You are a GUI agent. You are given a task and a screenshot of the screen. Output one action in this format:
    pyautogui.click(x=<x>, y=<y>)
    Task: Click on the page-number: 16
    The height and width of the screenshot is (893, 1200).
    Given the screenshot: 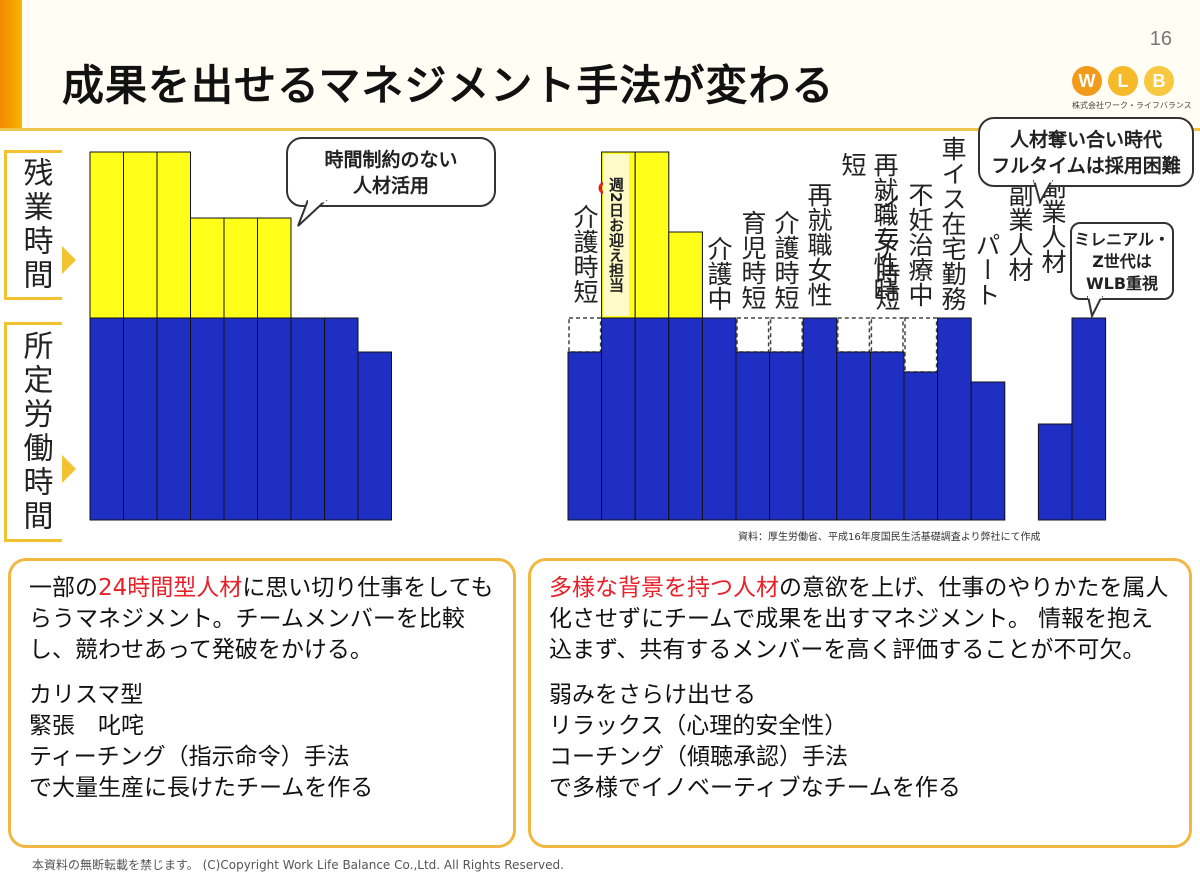 What is the action you would take?
    pyautogui.click(x=1160, y=39)
    